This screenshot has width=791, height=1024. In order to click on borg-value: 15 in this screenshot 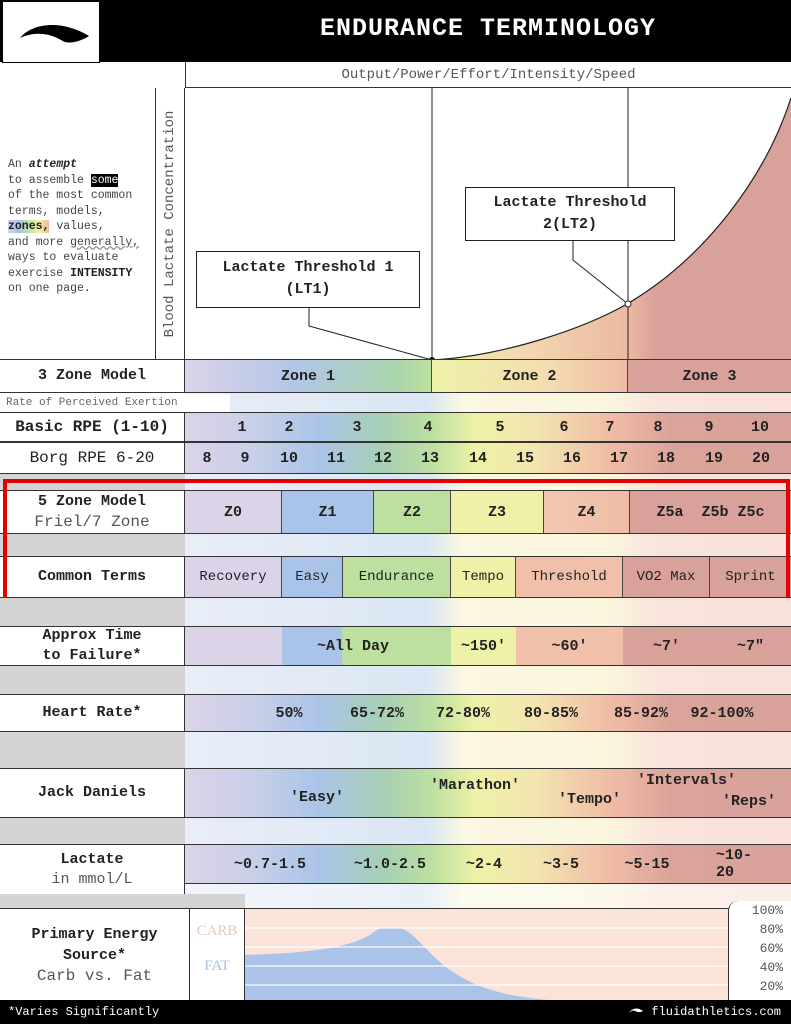, I will do `click(525, 458)`.